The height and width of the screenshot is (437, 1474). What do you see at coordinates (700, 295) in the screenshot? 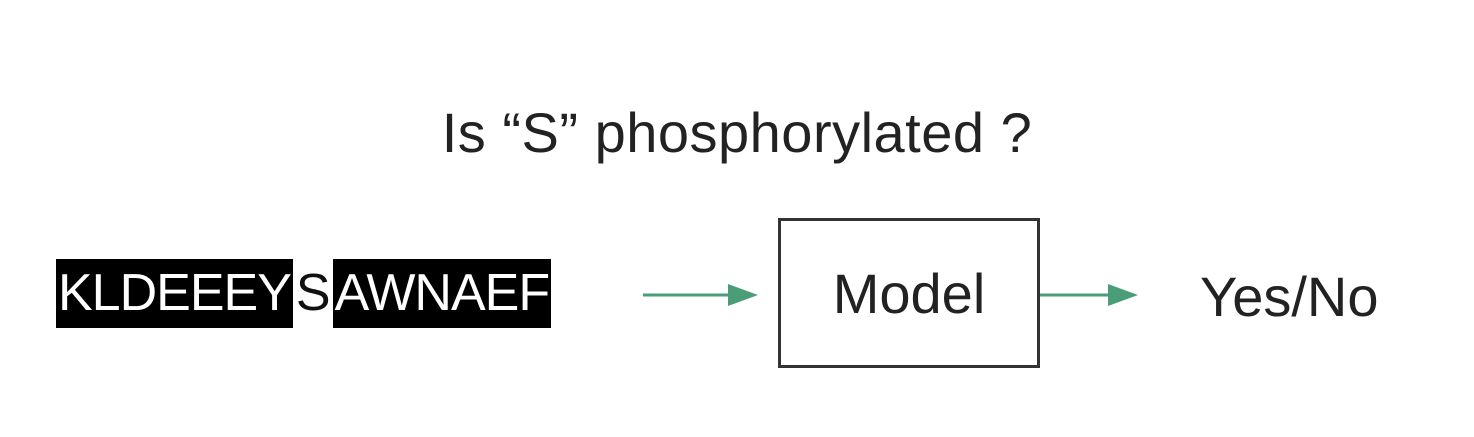
I see `input-arrow` at bounding box center [700, 295].